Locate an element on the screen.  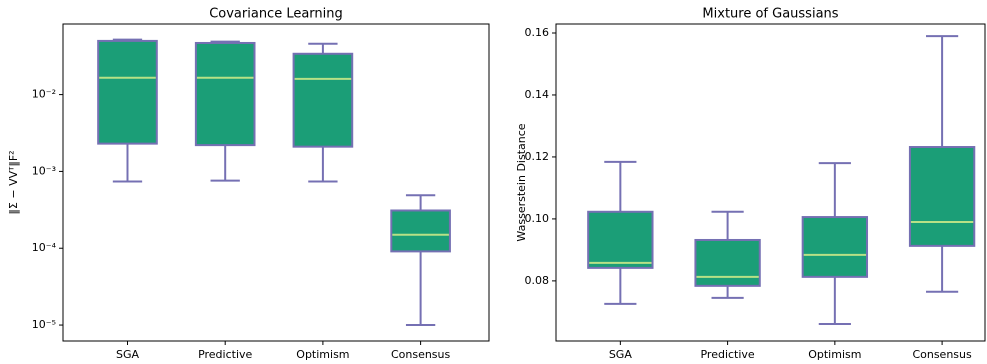
y-tick-label: 0.16 is located at coordinates (537, 32).